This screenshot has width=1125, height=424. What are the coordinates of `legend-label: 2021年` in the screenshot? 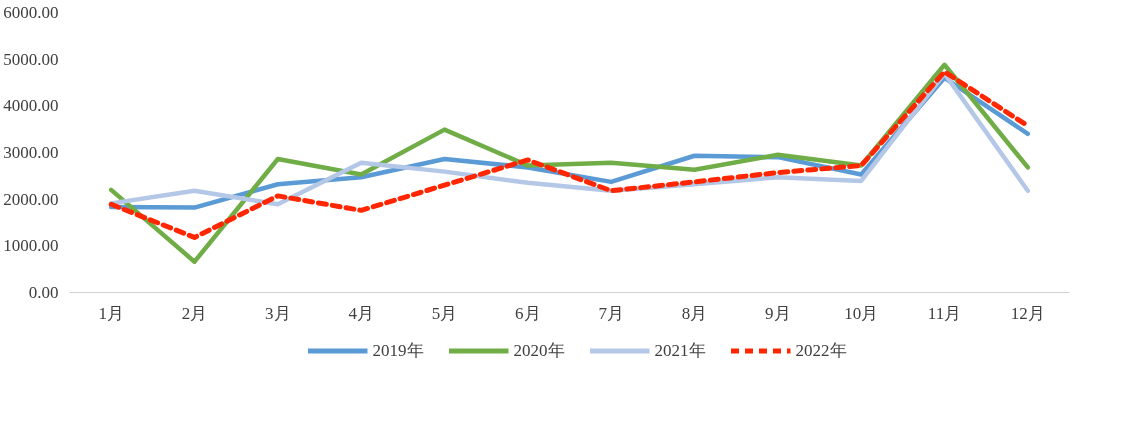 It's located at (680, 350).